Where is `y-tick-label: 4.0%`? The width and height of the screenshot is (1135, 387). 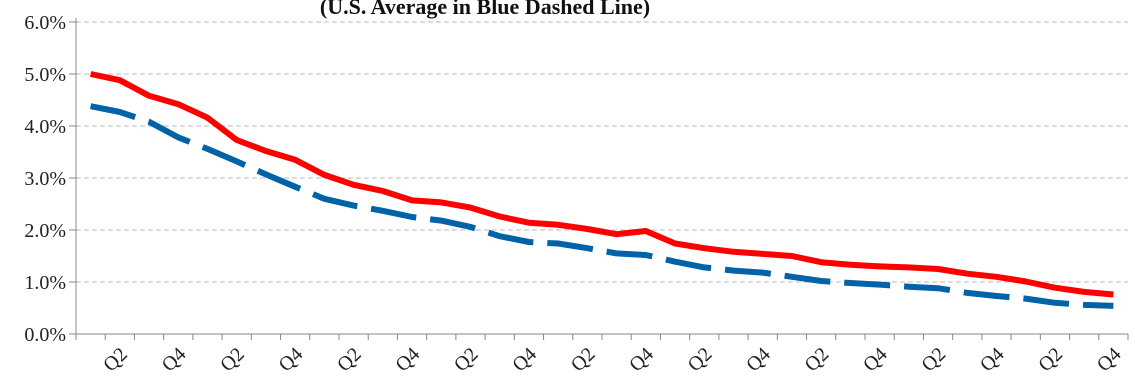 y-tick-label: 4.0% is located at coordinates (45, 127).